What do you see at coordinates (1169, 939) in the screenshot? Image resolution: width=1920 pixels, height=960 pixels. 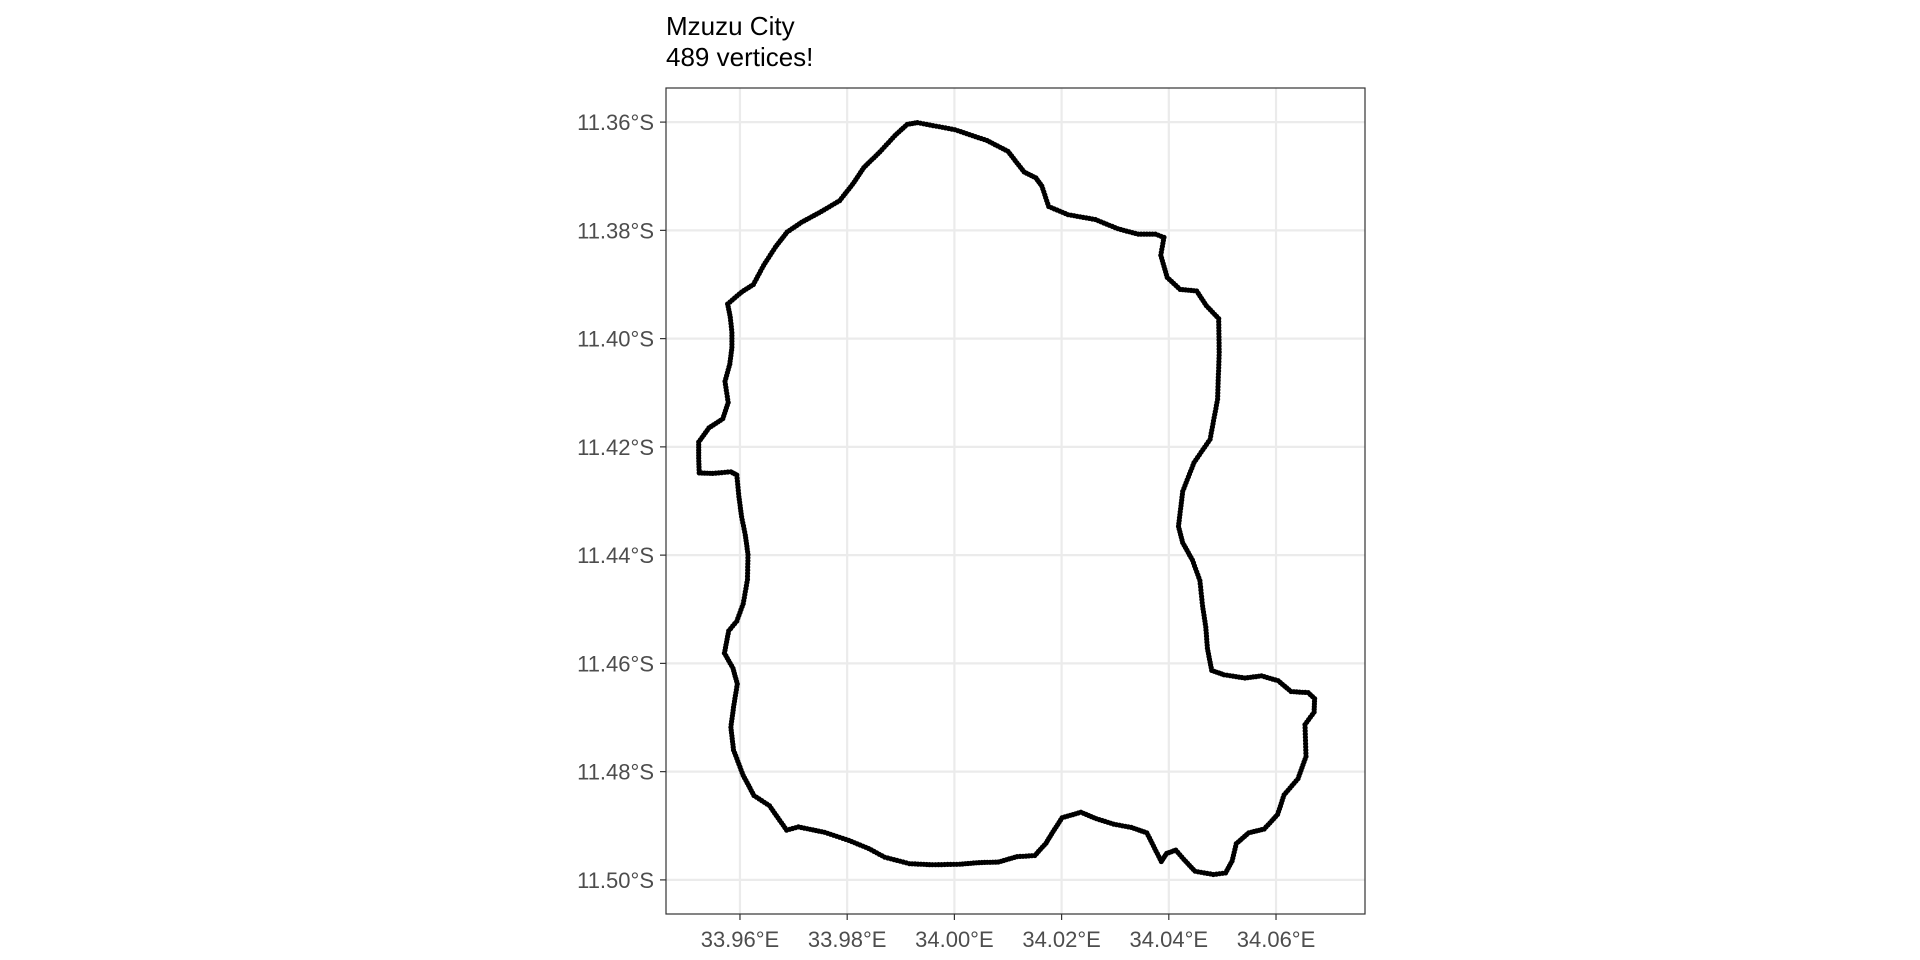 I see `x-tick-label: 34.04°E` at bounding box center [1169, 939].